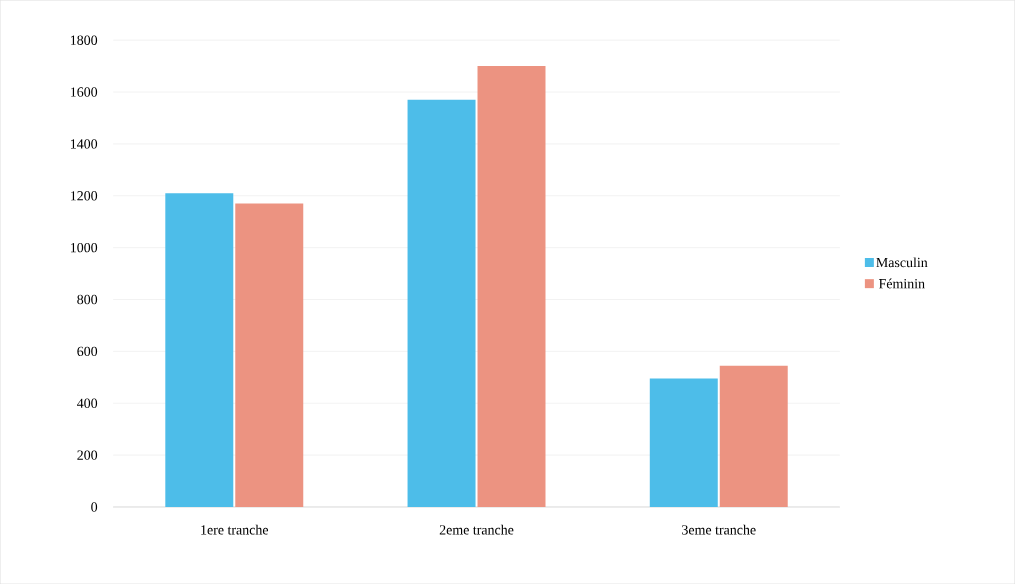  What do you see at coordinates (235, 529) in the screenshot?
I see `x-tick-label: 1ere tranche` at bounding box center [235, 529].